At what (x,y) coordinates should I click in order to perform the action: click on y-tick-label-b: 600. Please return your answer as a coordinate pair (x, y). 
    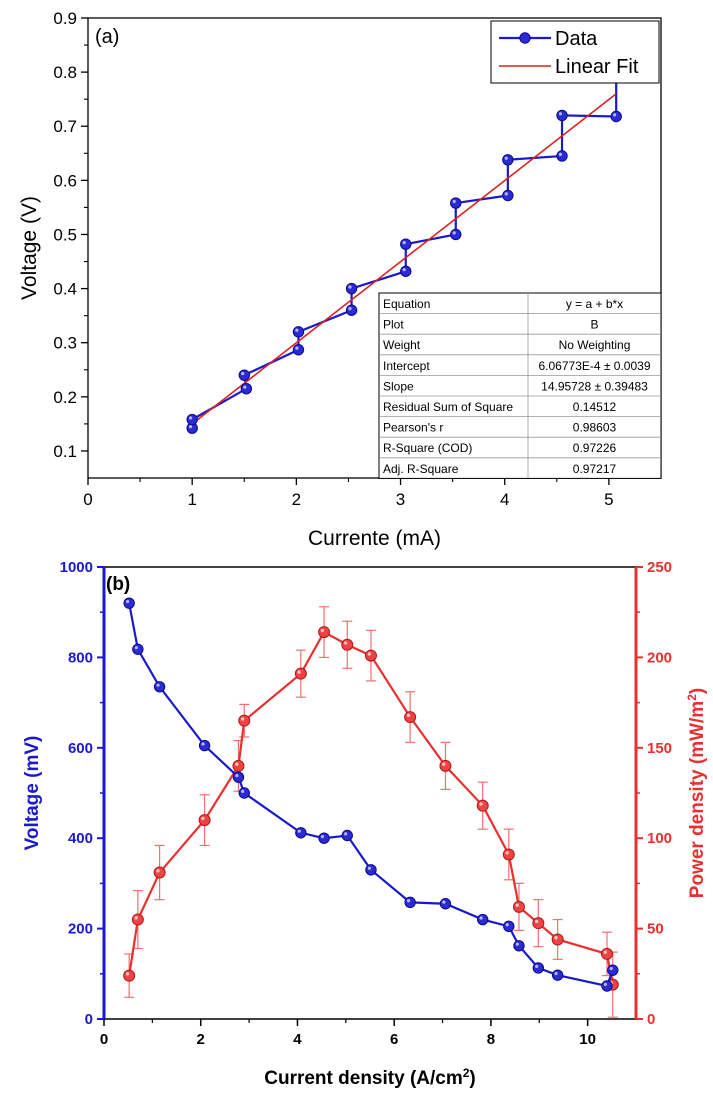
    Looking at the image, I should click on (80, 748).